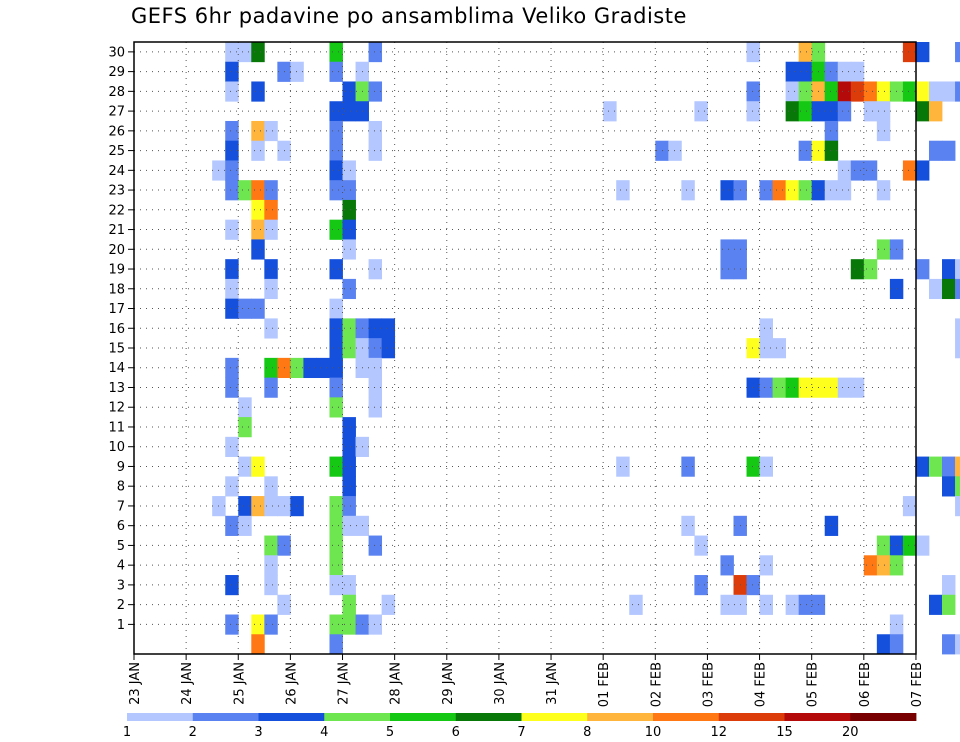 Image resolution: width=960 pixels, height=742 pixels. What do you see at coordinates (396, 683) in the screenshot?
I see `x-tick-label: 28 JAN` at bounding box center [396, 683].